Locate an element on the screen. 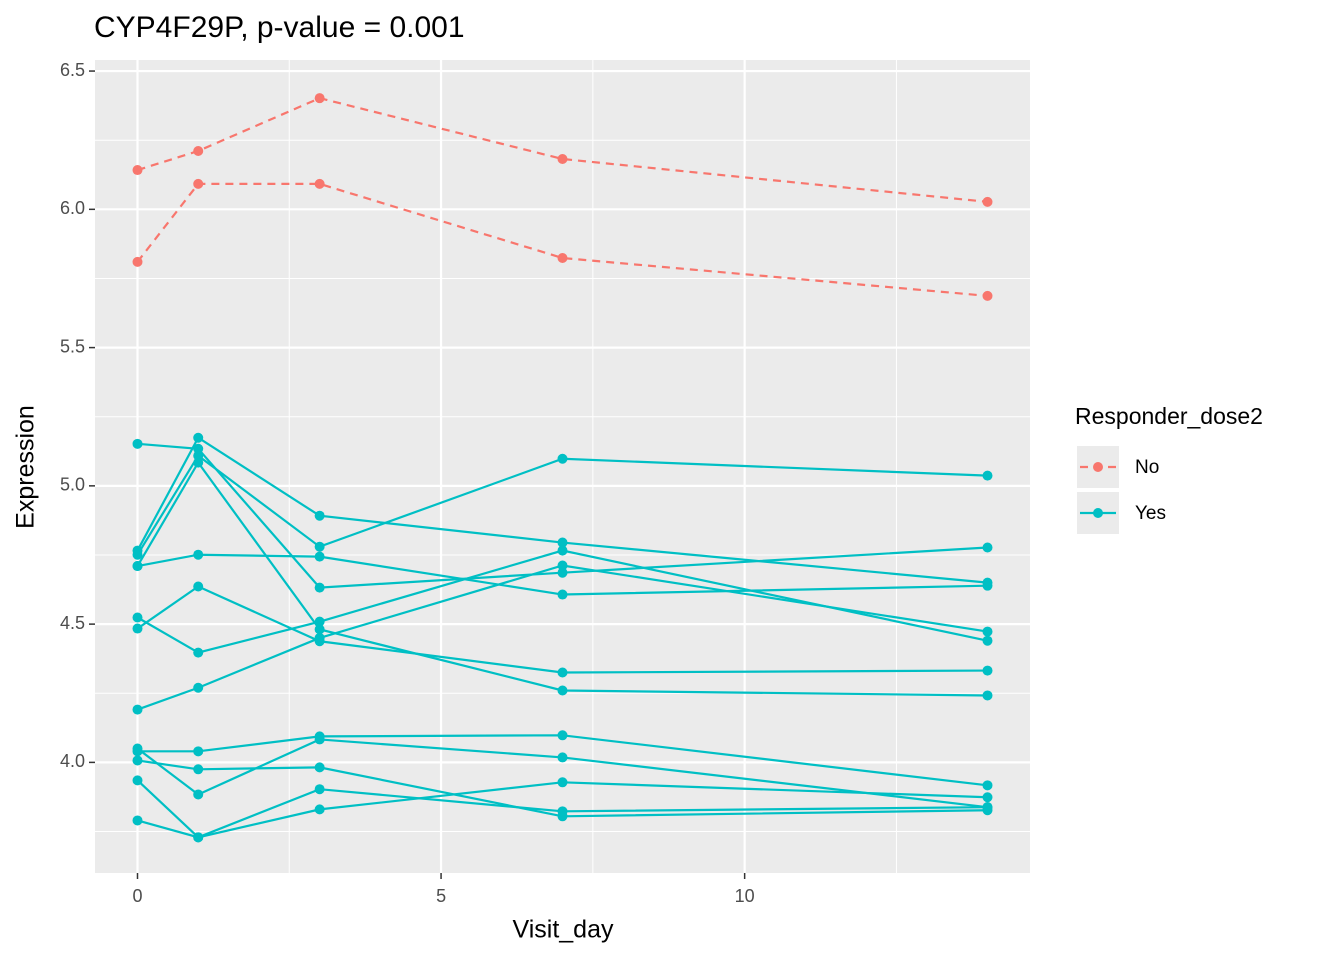  x-tick-label: 10 is located at coordinates (745, 896).